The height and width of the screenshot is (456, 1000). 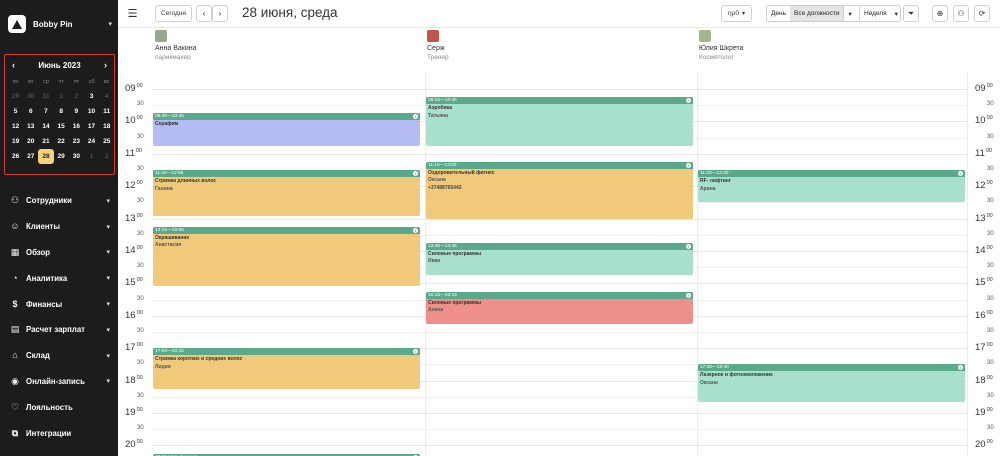 What do you see at coordinates (911, 13) in the screenshot?
I see `filter-icon: ⏷` at bounding box center [911, 13].